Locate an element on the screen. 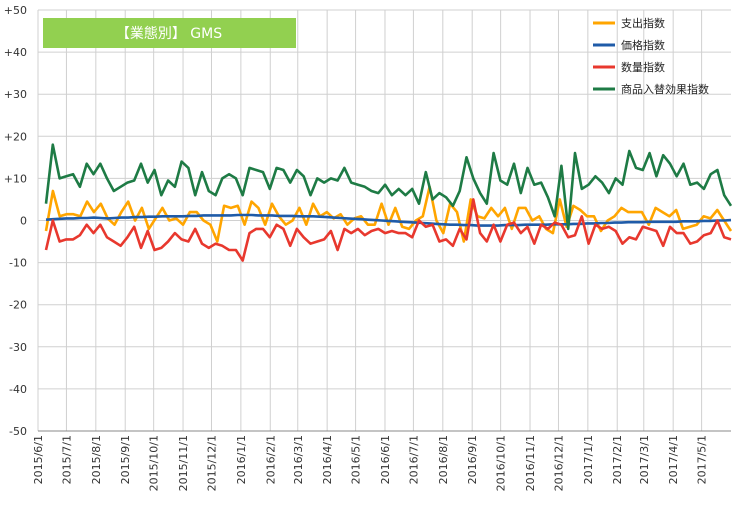 The image size is (735, 510). x-tick-label: 2016/7/1 is located at coordinates (413, 459).